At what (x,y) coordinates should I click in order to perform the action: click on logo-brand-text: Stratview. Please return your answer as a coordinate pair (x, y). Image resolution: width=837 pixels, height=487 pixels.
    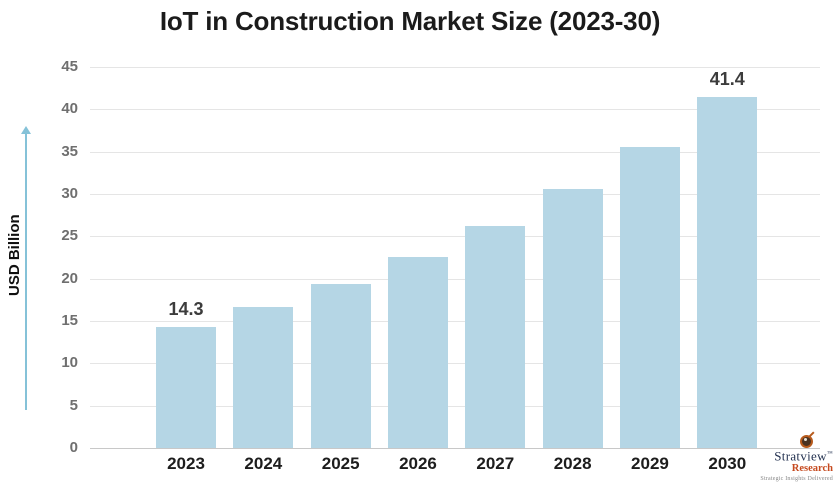
    Looking at the image, I should click on (800, 455).